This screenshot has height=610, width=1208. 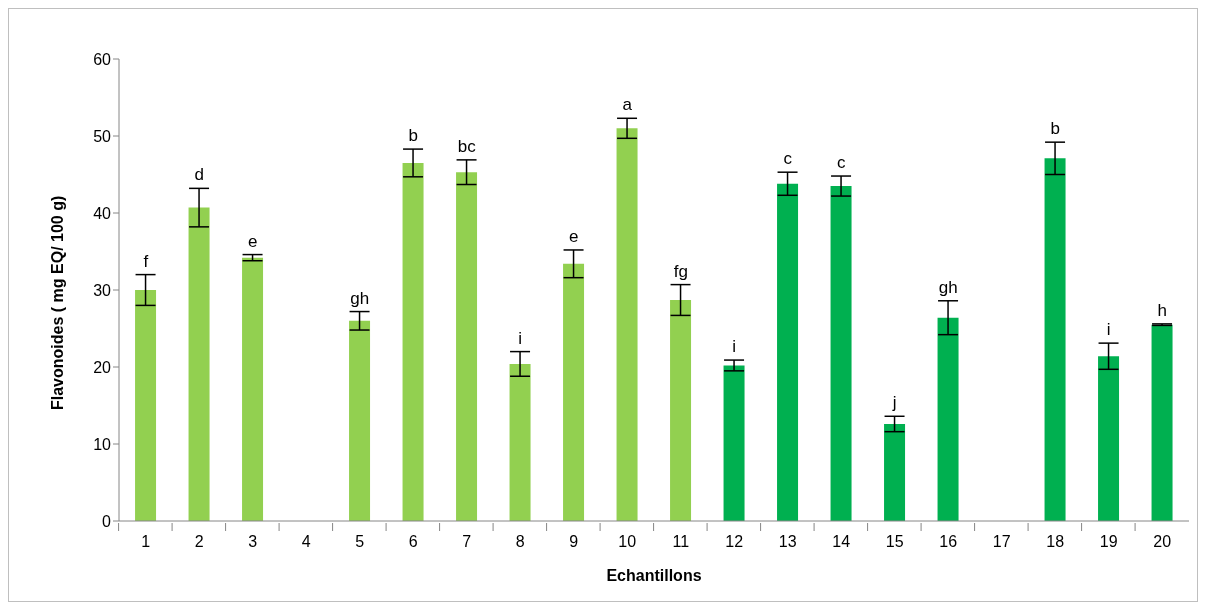 What do you see at coordinates (102, 290) in the screenshot?
I see `y-tick-label: 30` at bounding box center [102, 290].